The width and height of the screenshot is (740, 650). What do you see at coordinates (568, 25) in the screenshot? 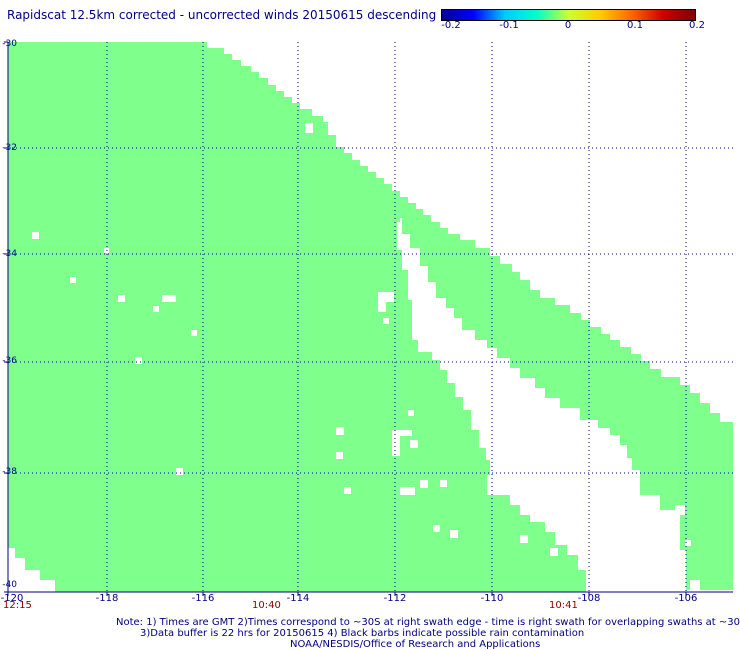
I see `colorbar-tick-label: 0` at bounding box center [568, 25].